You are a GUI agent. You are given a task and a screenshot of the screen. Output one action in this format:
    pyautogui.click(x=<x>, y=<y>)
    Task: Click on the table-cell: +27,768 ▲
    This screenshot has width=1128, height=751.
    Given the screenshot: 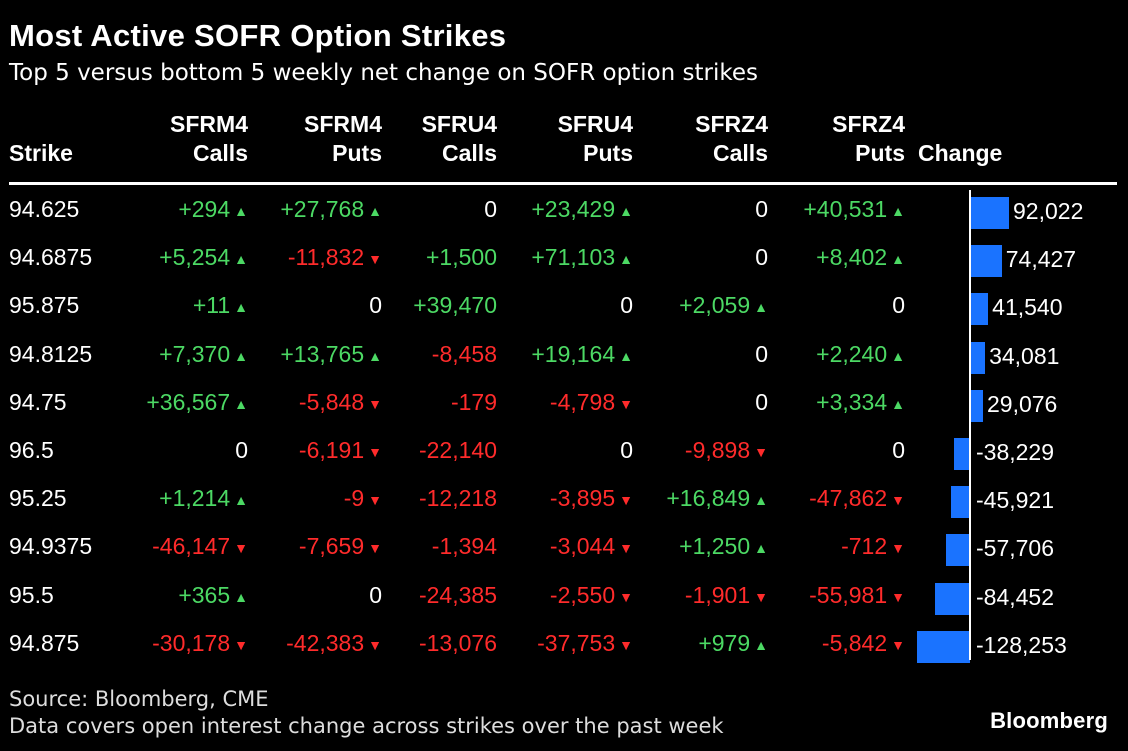 What is the action you would take?
    pyautogui.click(x=331, y=210)
    